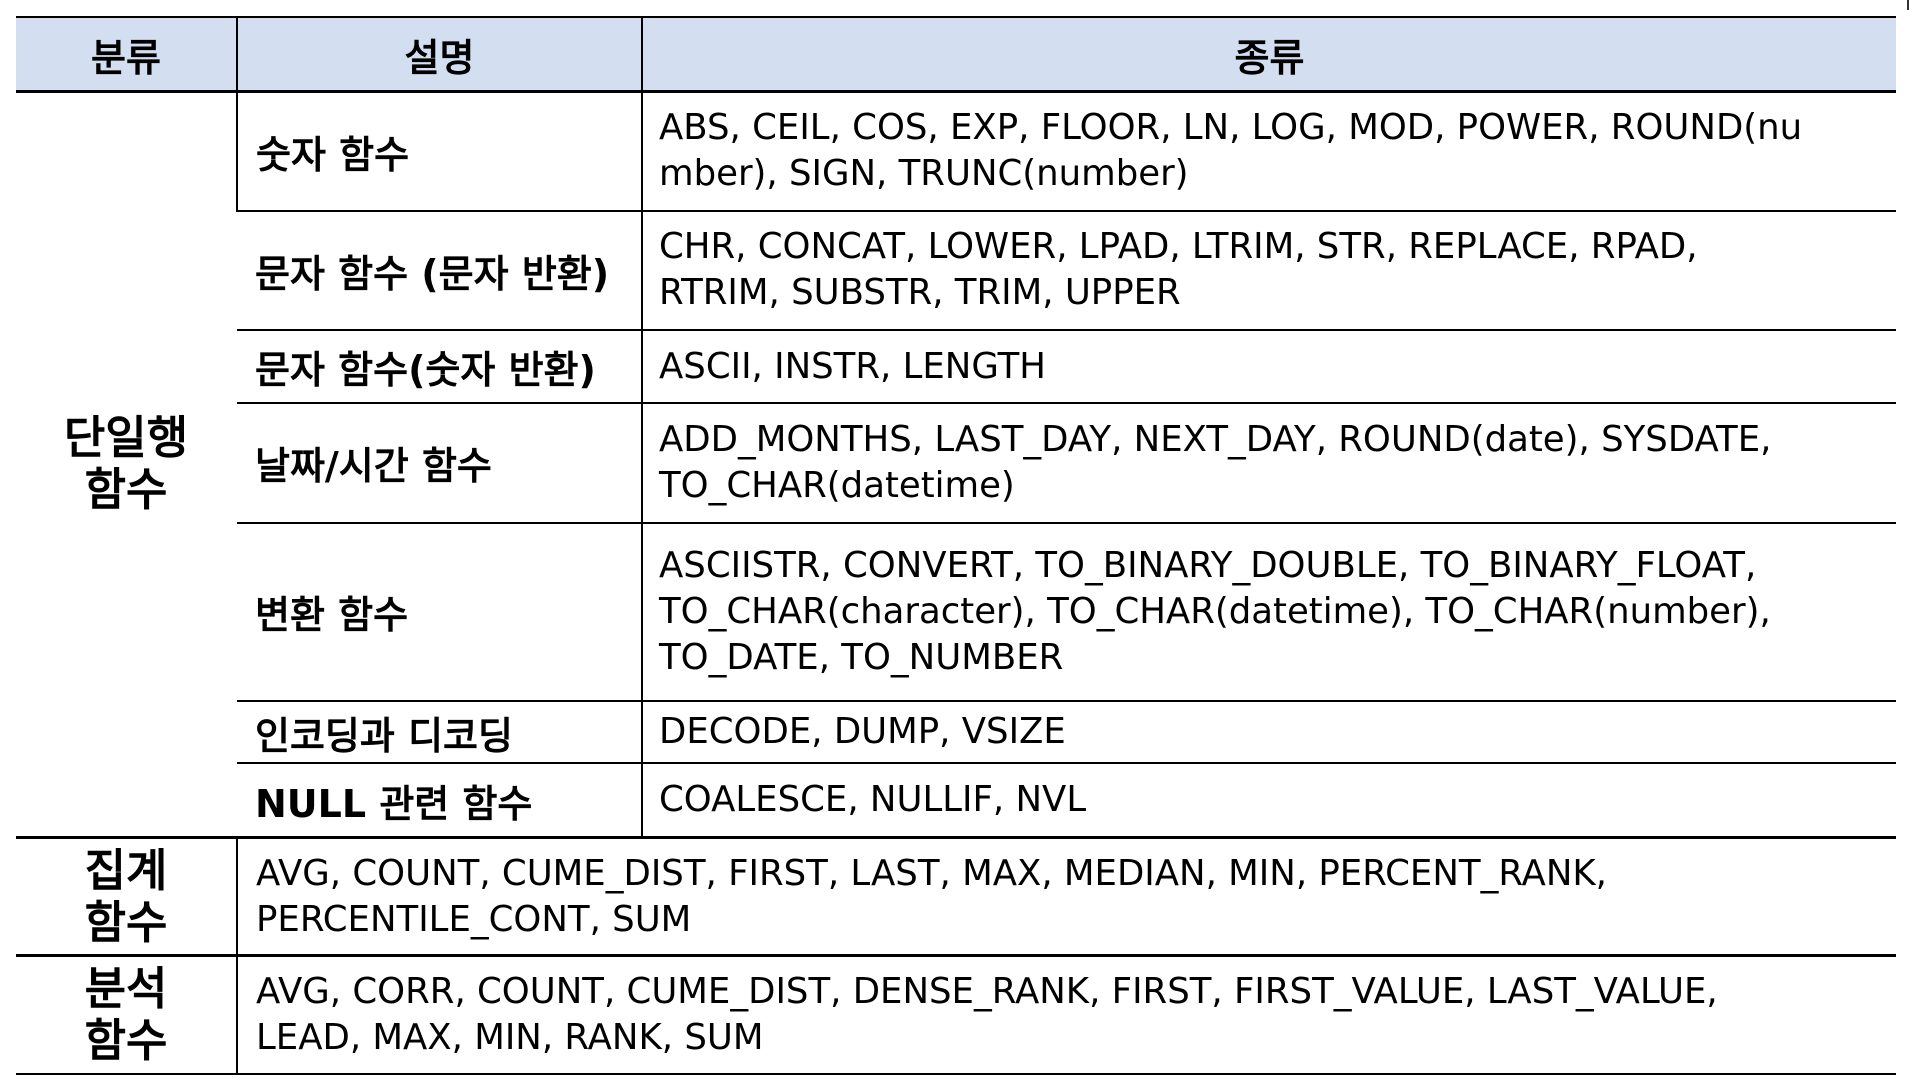 The width and height of the screenshot is (1920, 1080). Describe the element at coordinates (1268, 367) in the screenshot. I see `kinds-cell: ASCII, INSTR, LENGTH` at that location.